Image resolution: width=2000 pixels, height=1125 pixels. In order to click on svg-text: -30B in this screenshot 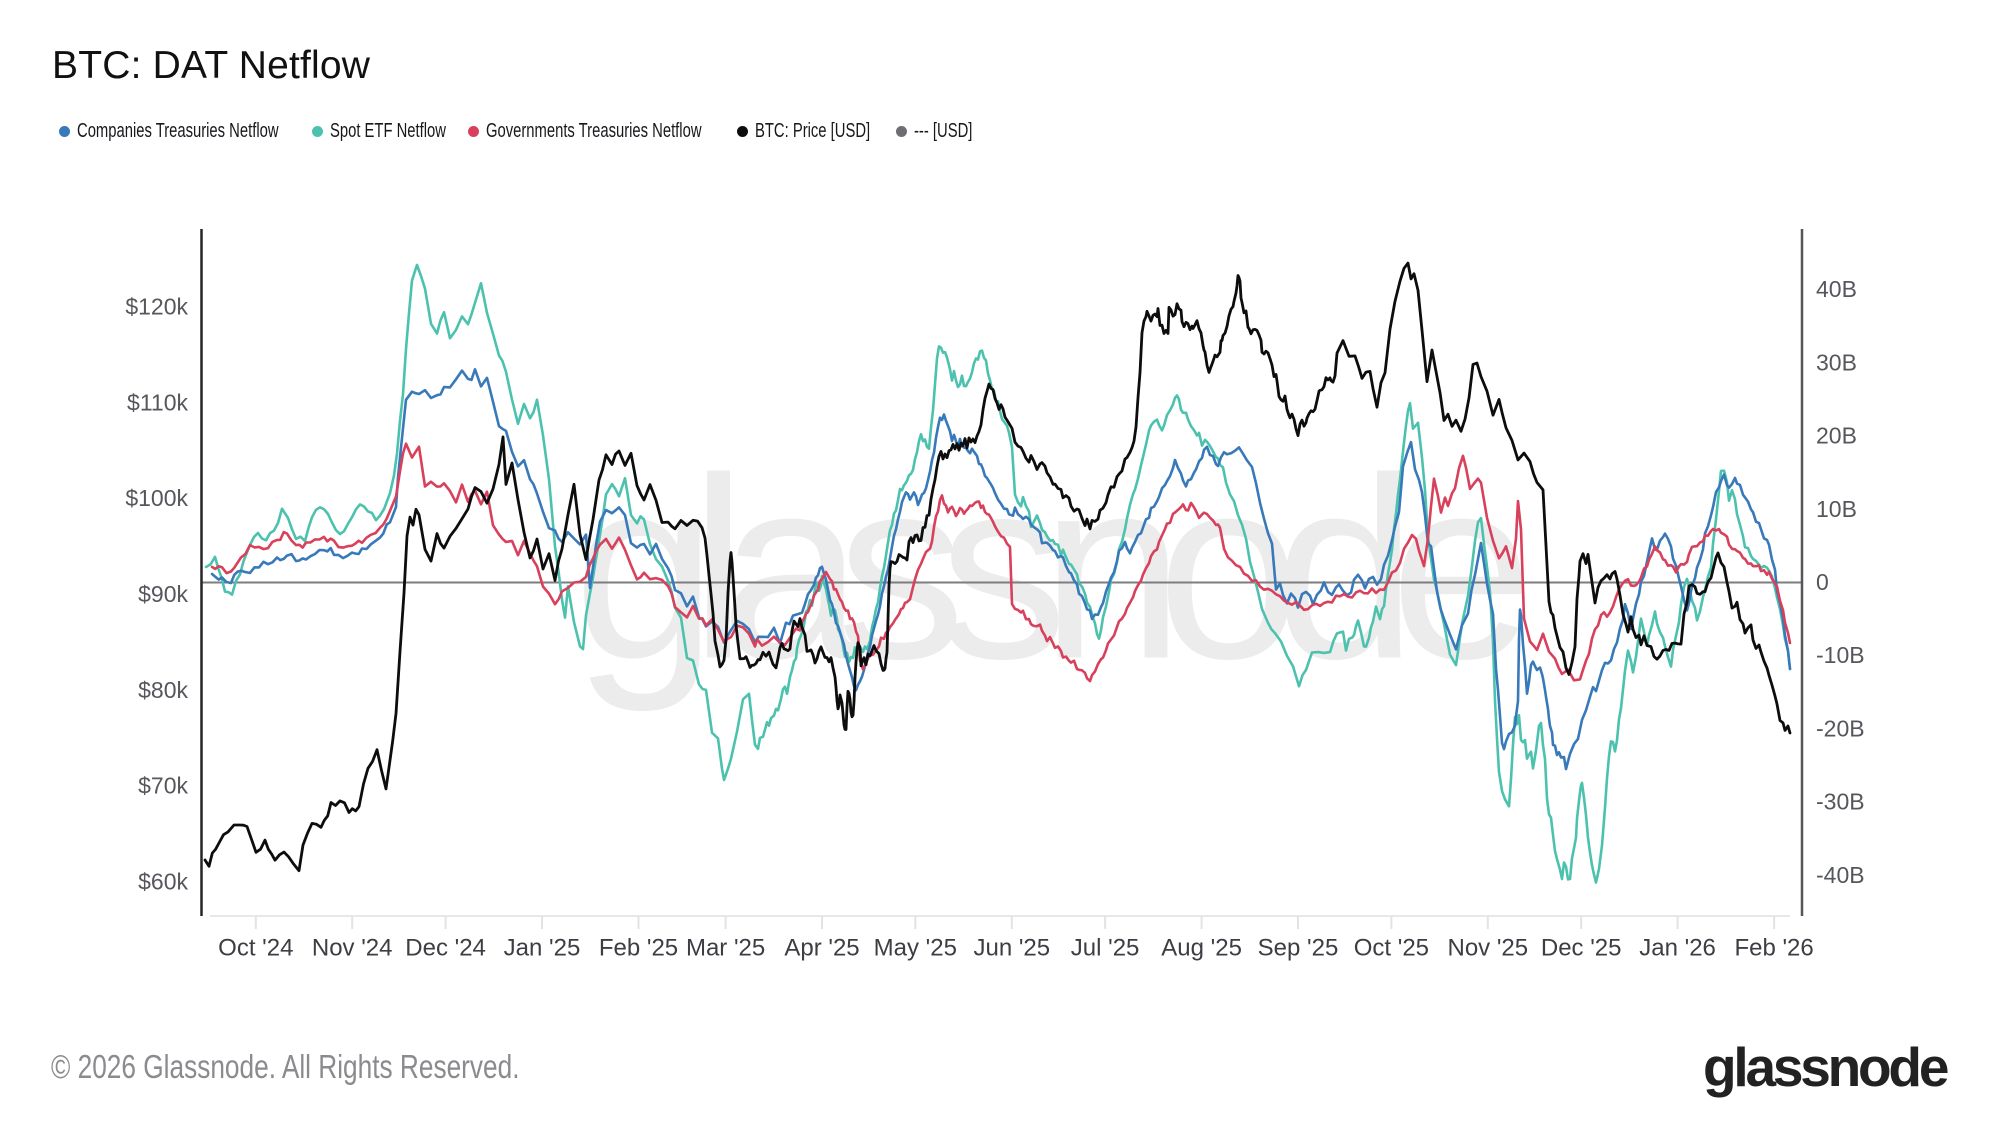, I will do `click(1840, 802)`.